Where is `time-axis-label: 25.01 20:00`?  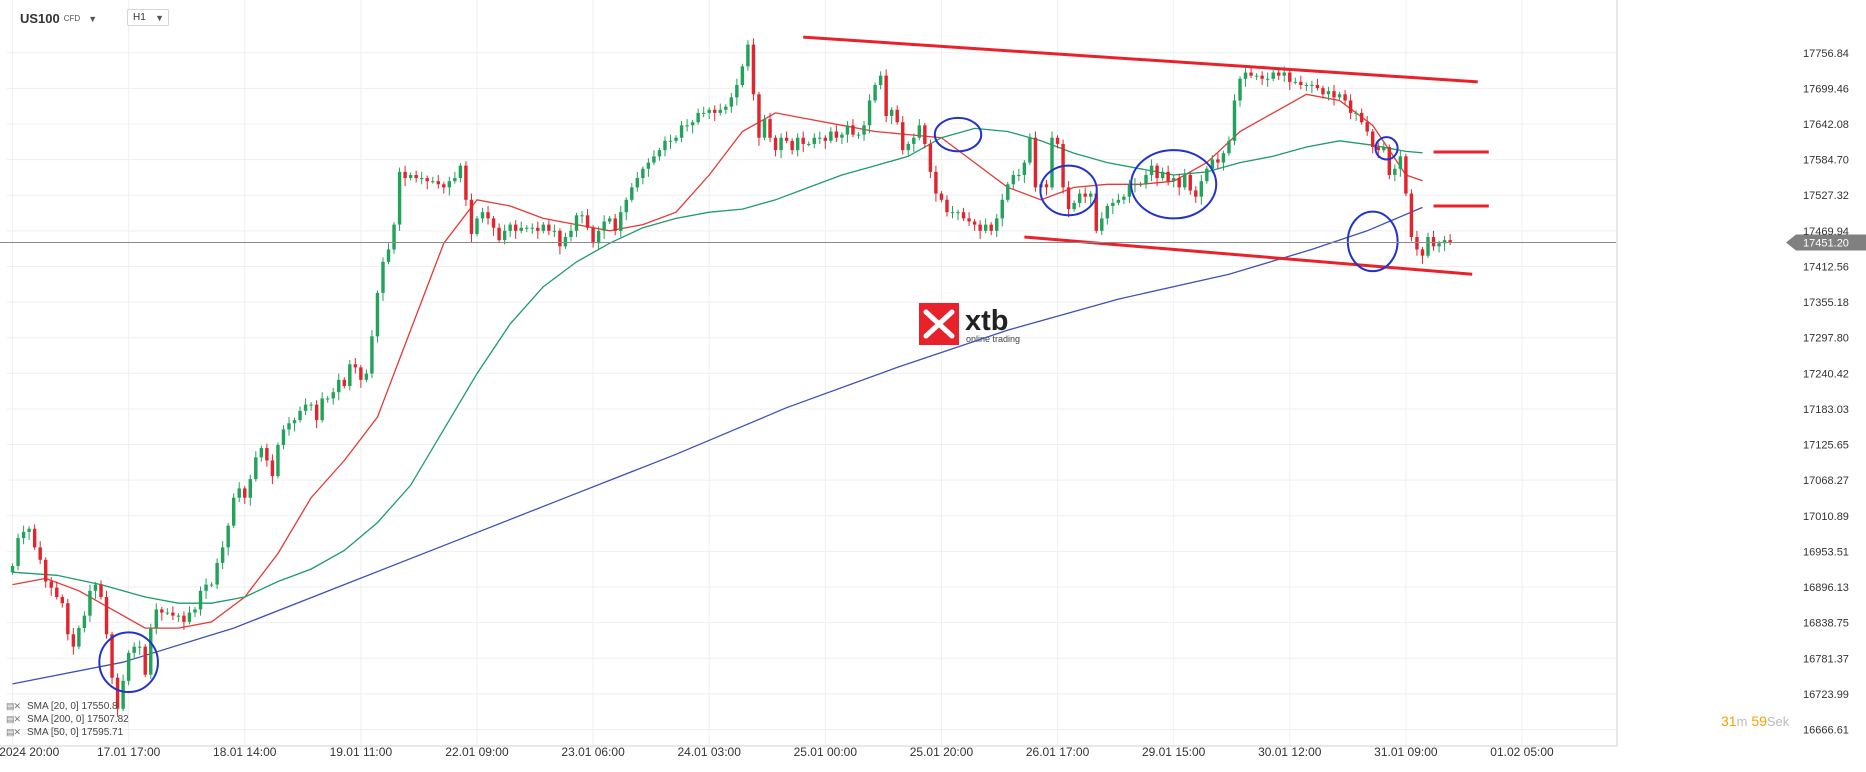
time-axis-label: 25.01 20:00 is located at coordinates (942, 752).